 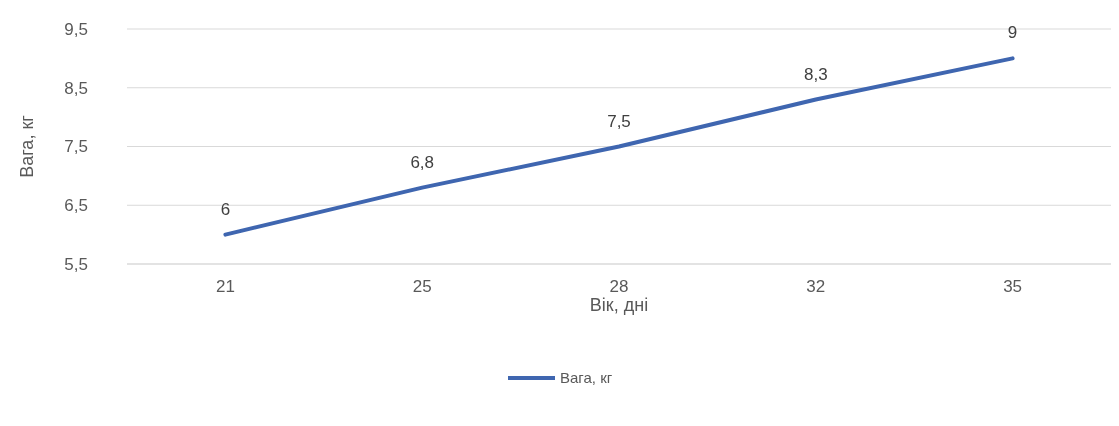 What do you see at coordinates (76, 88) in the screenshot?
I see `y-tick-label: 8,5` at bounding box center [76, 88].